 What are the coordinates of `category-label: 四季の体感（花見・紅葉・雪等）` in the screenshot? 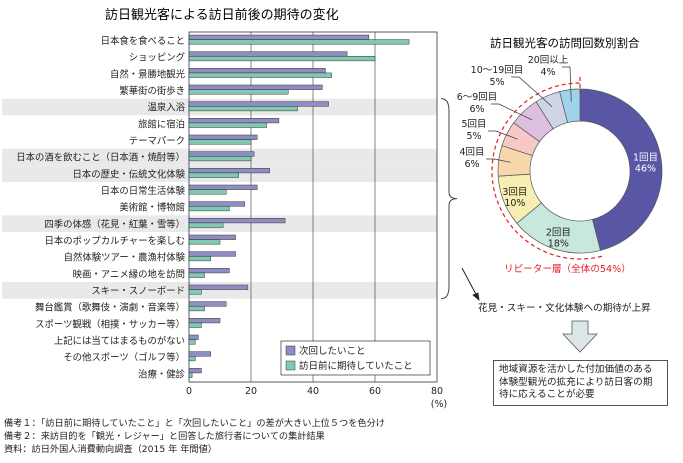 It's located at (114, 224).